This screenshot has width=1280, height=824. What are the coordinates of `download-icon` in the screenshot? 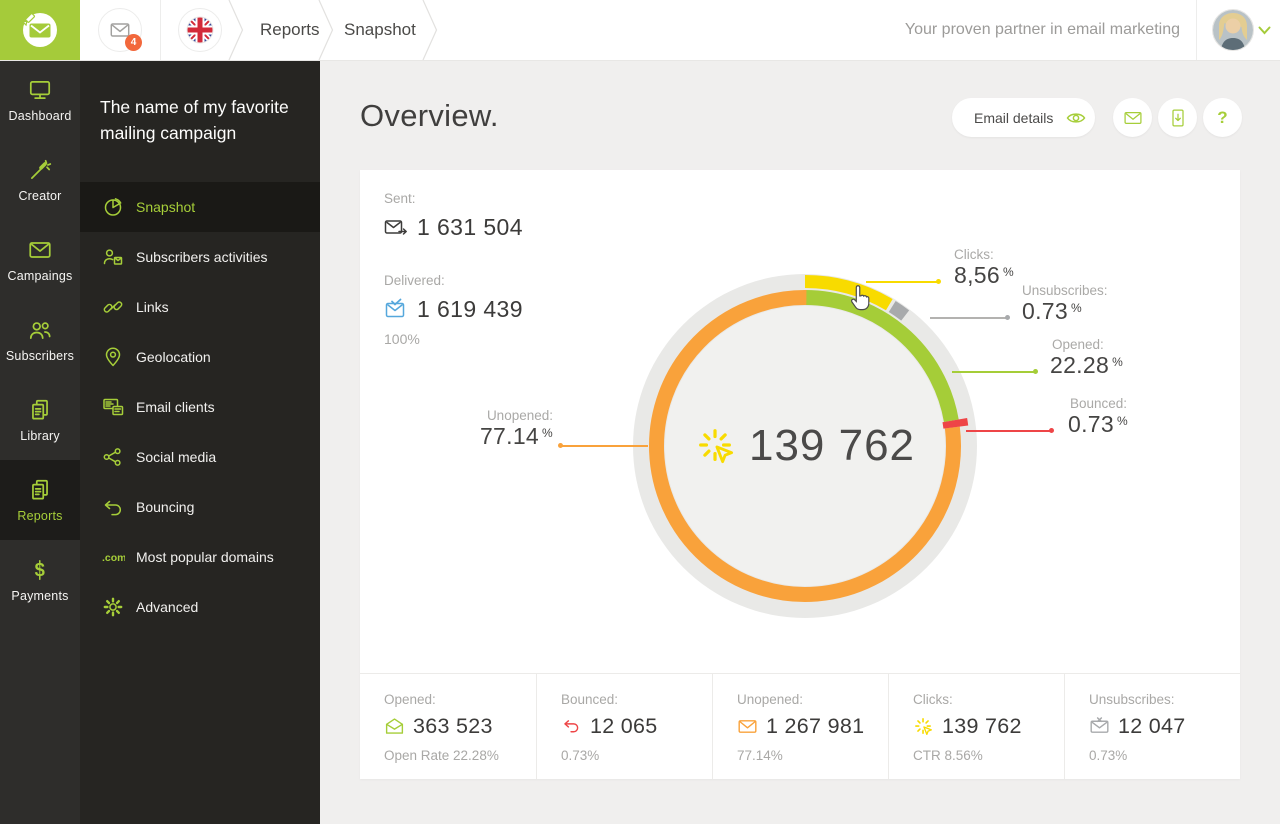 It's located at (1177, 117).